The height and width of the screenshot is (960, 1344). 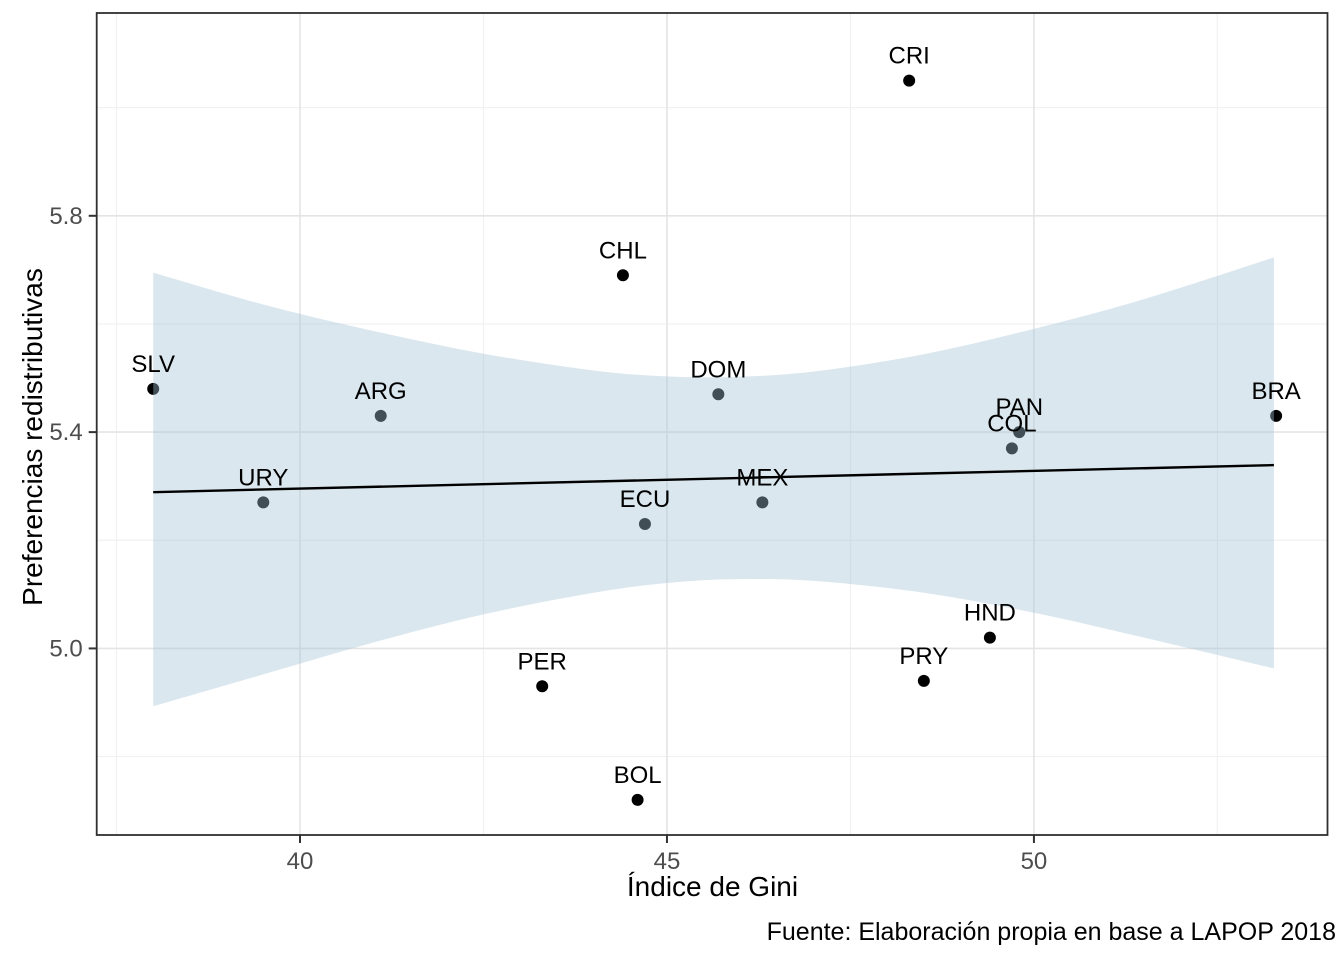 What do you see at coordinates (32, 437) in the screenshot?
I see `y-axis-title: Preferencias redistributivas` at bounding box center [32, 437].